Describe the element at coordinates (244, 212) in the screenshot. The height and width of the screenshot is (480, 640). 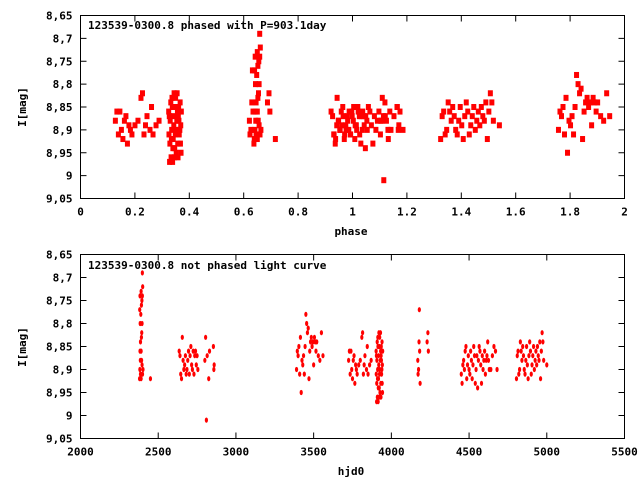
I see `x-tick-label: 0.6` at that location.